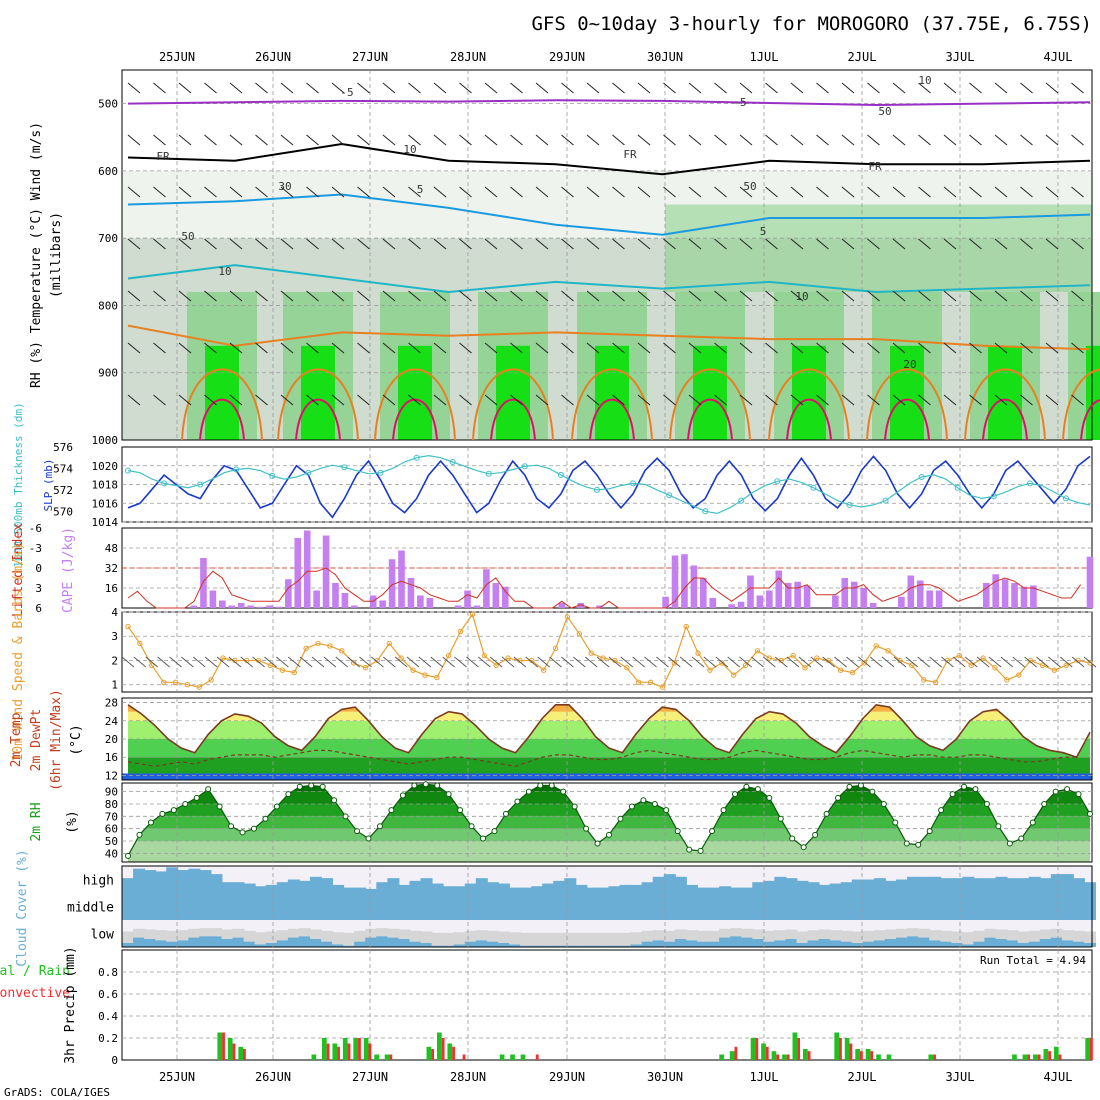  Describe the element at coordinates (105, 440) in the screenshot. I see `y-tick-label: 1000` at that location.